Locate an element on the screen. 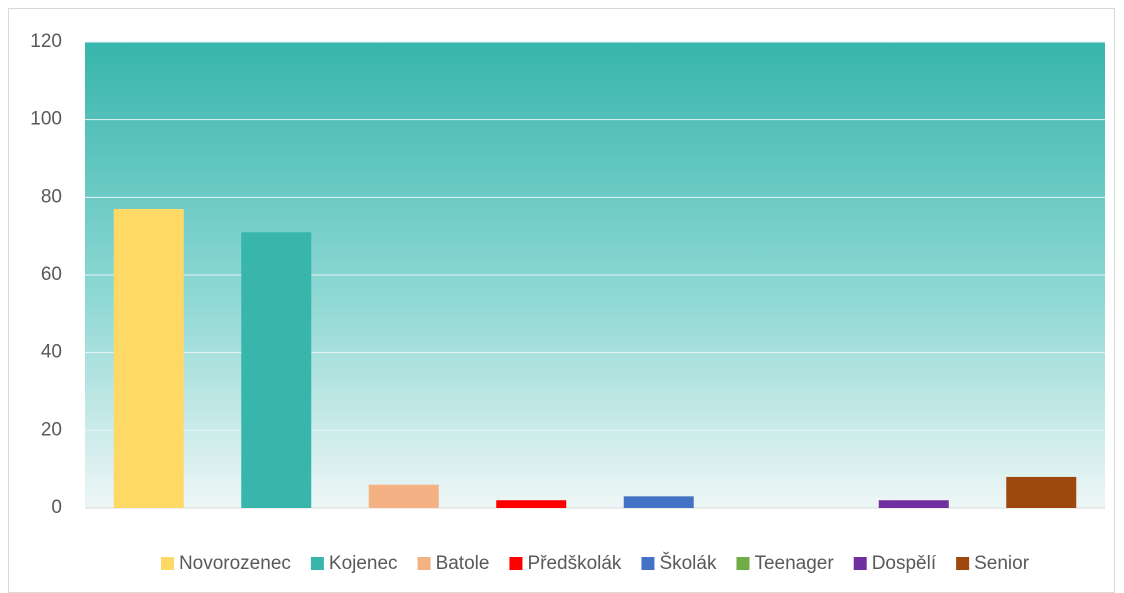  legend-label: Teenager is located at coordinates (794, 563).